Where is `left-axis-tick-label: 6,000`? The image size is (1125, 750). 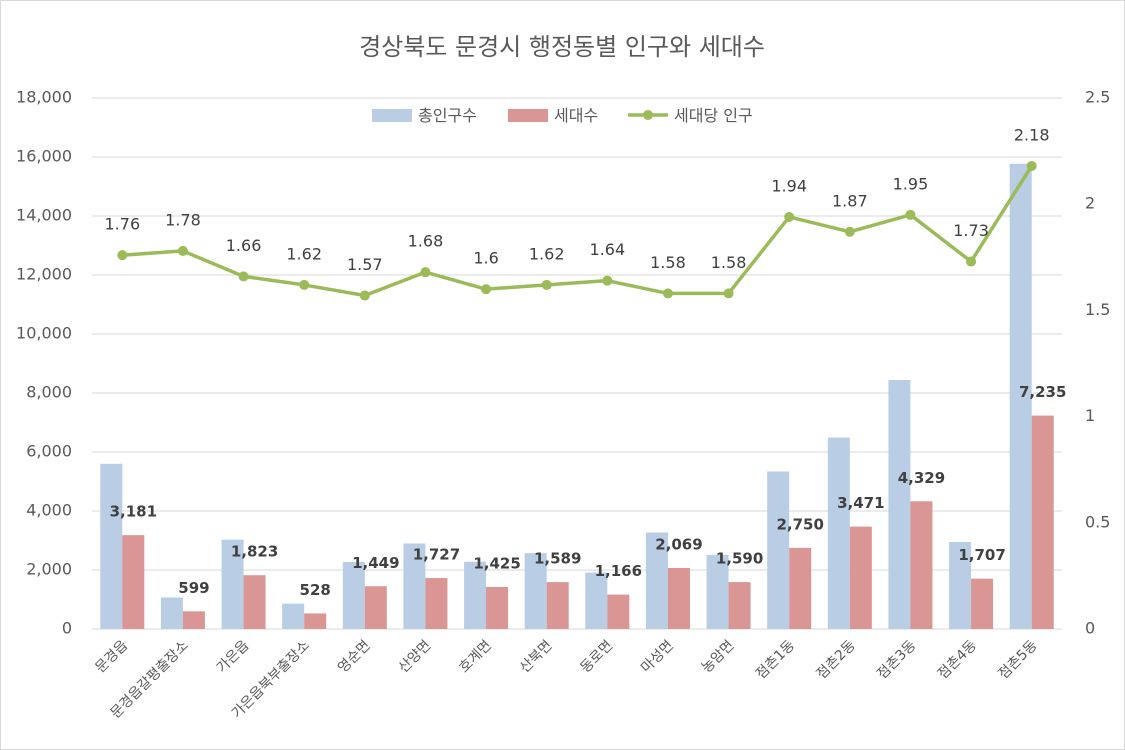
left-axis-tick-label: 6,000 is located at coordinates (49, 451).